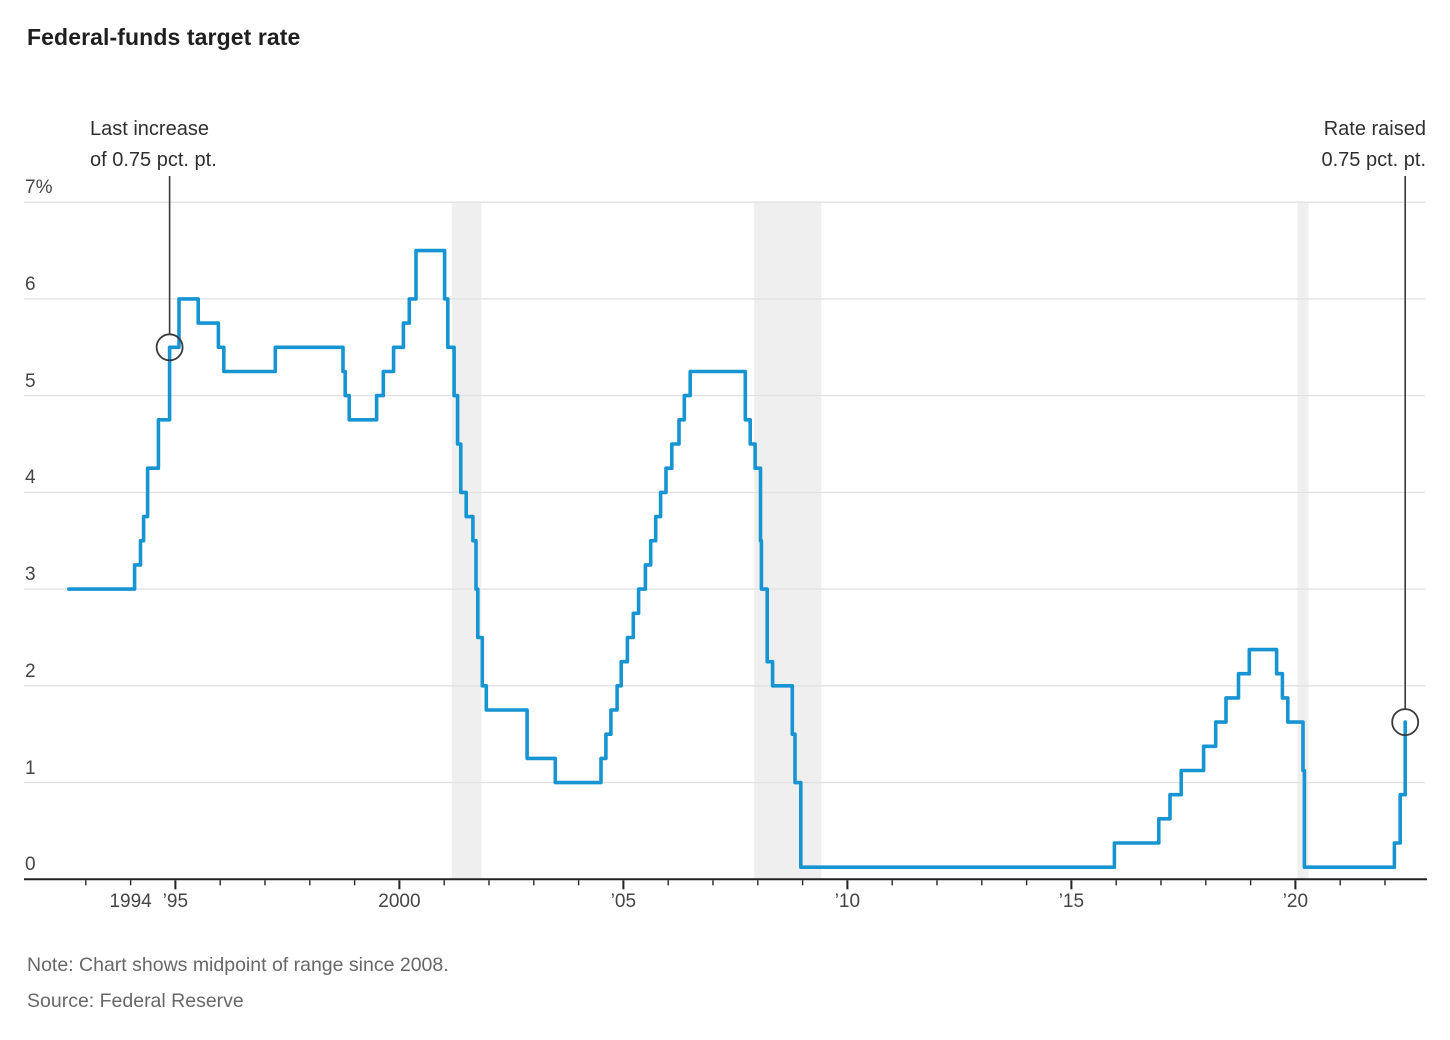 The width and height of the screenshot is (1450, 1040). Describe the element at coordinates (847, 901) in the screenshot. I see `x-axis-label: ’10` at that location.